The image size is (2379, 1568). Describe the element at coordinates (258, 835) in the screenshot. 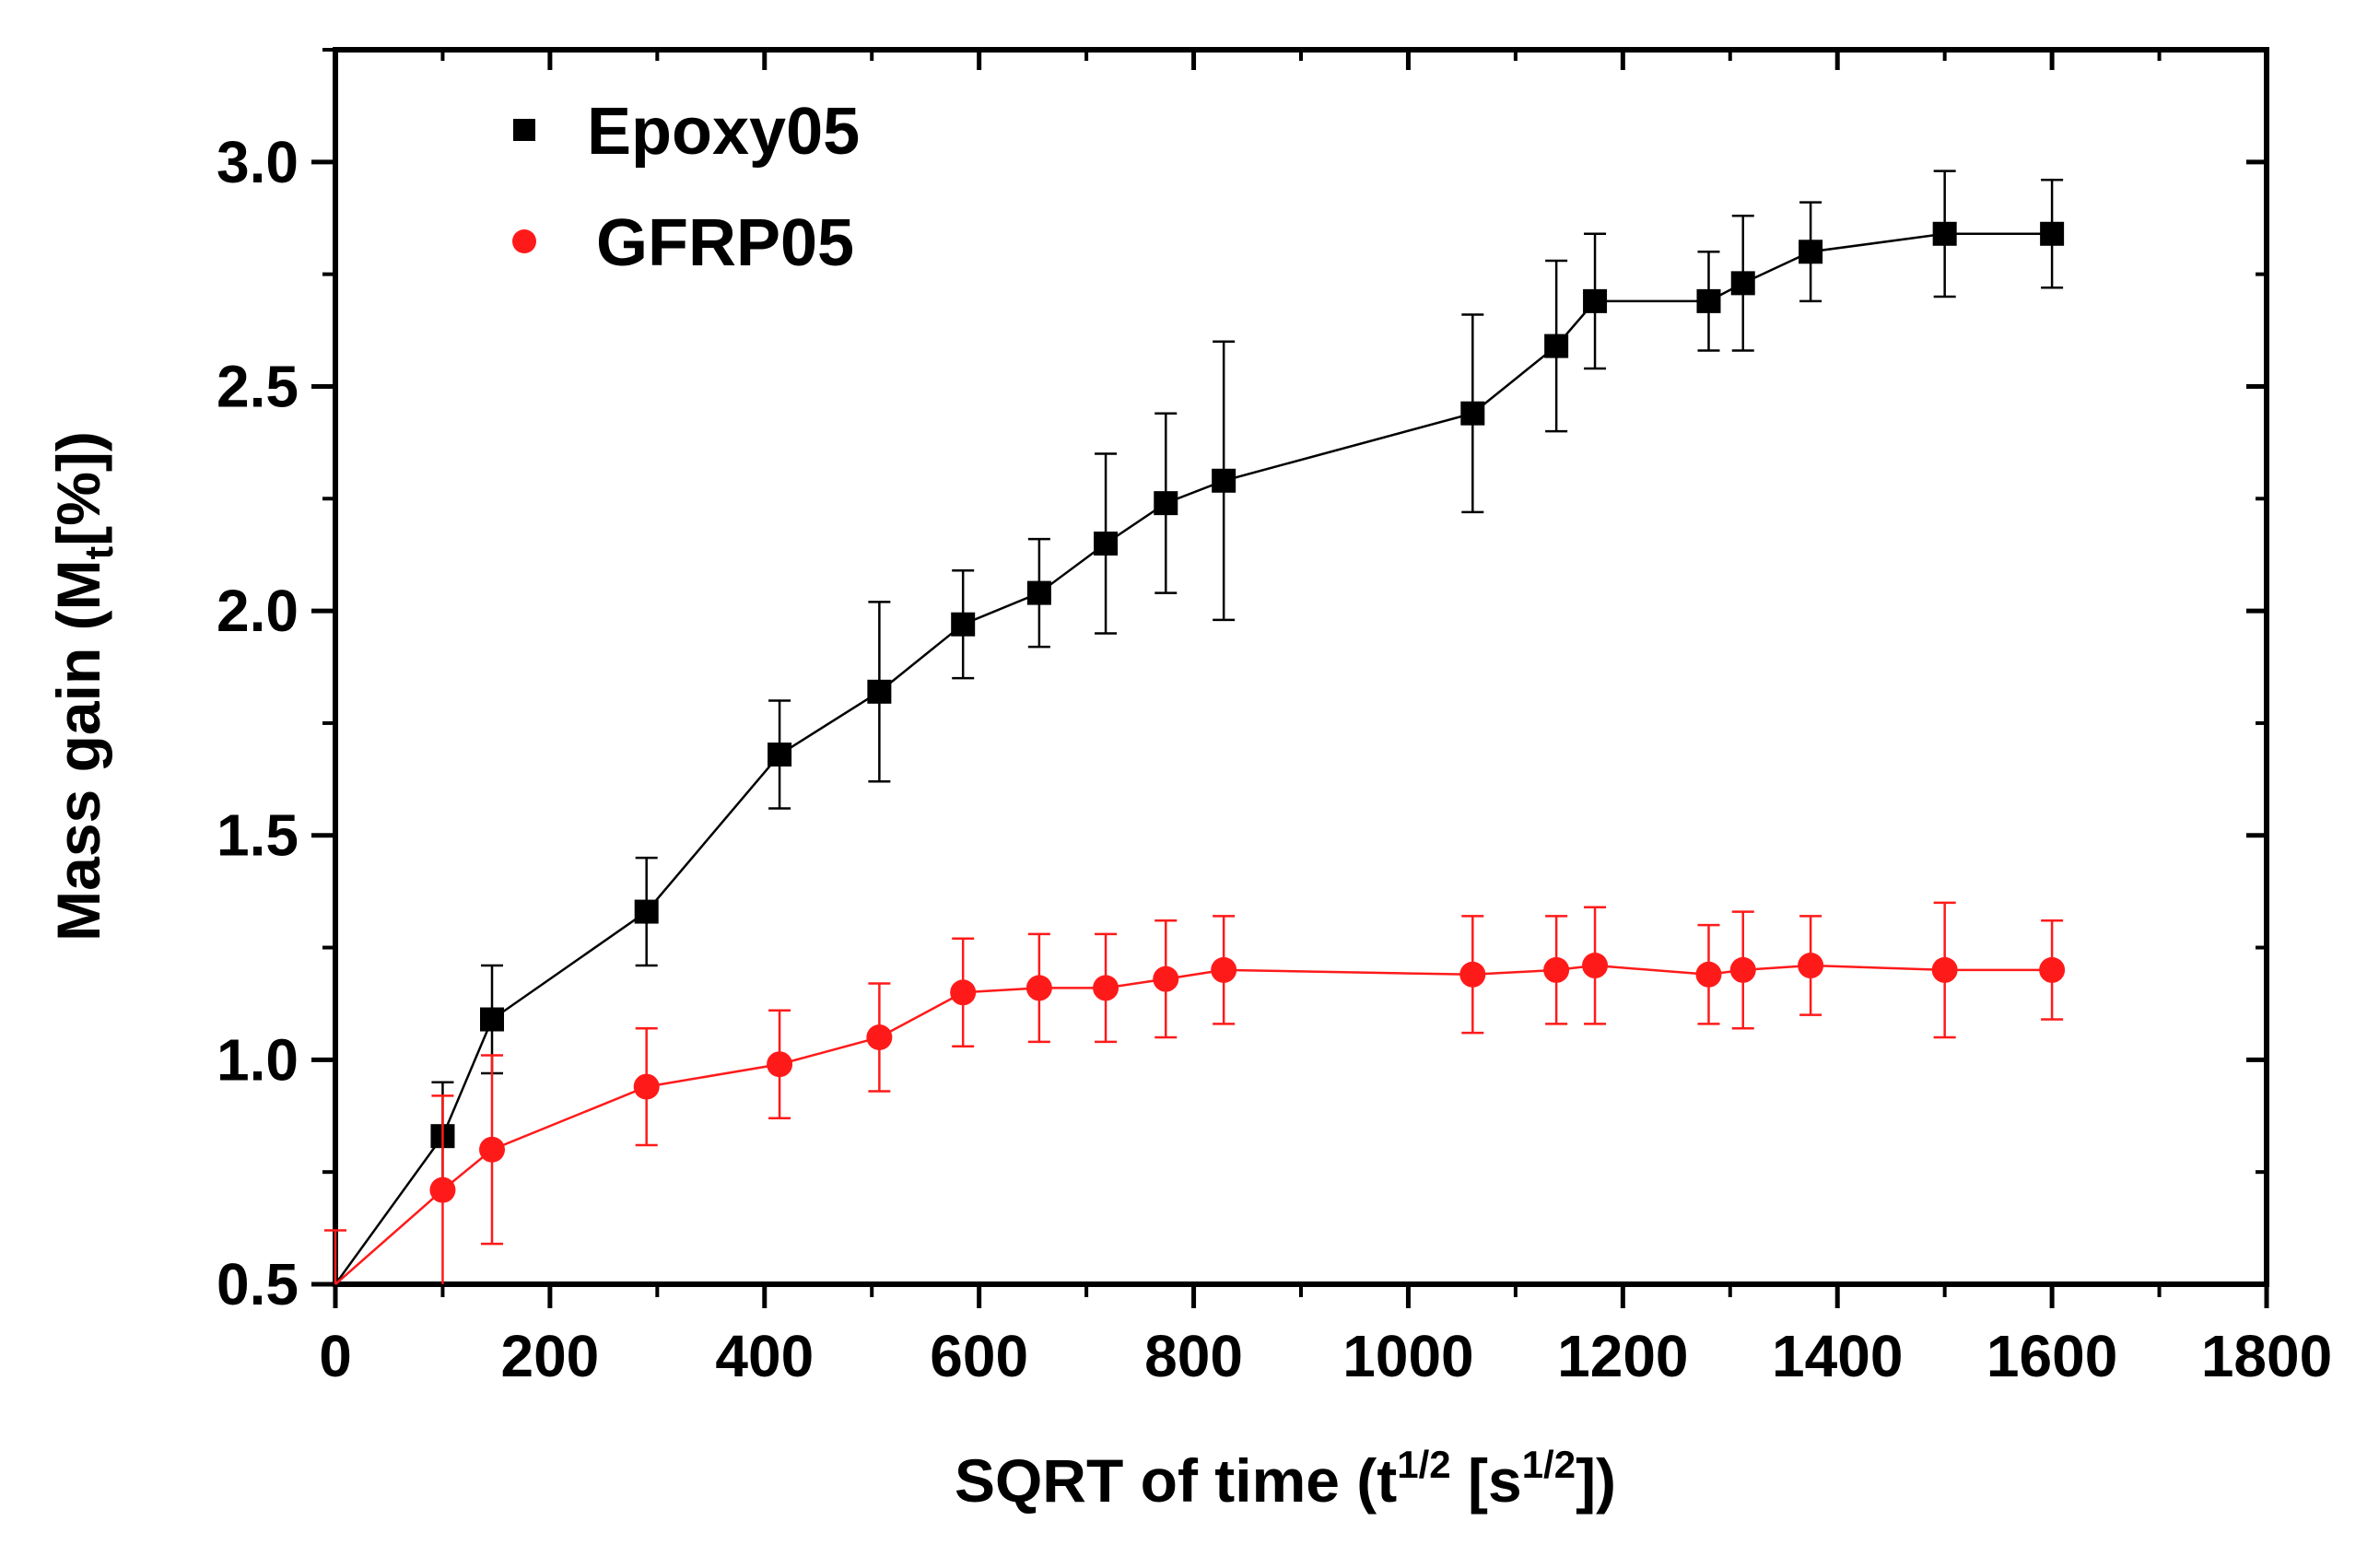

I see `y-tick-label: 1.5` at that location.